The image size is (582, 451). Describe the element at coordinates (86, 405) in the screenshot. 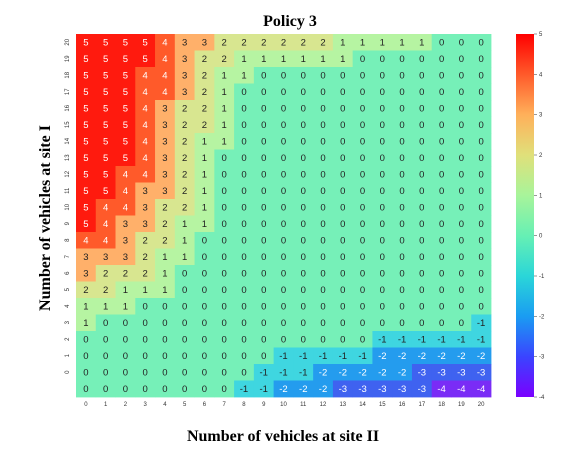

I see `x-tick-label: 0` at that location.